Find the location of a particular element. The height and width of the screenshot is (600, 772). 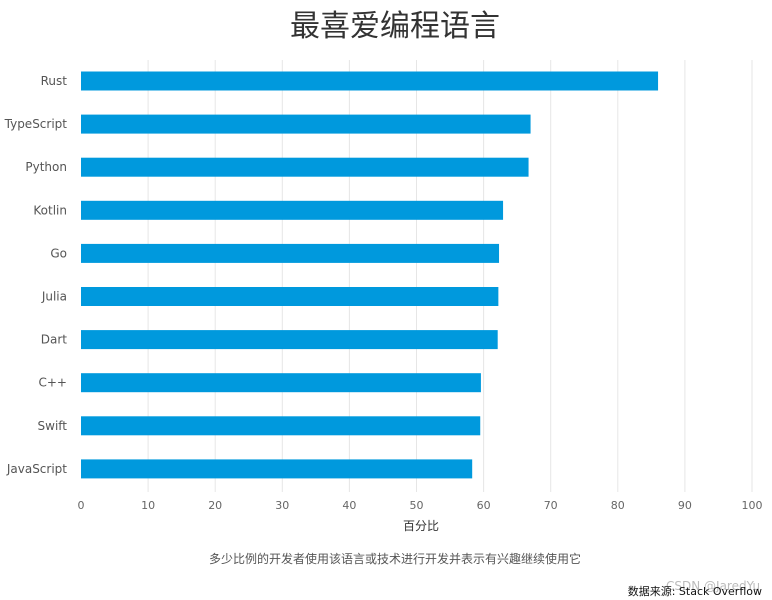

category-label: Julia is located at coordinates (54, 297).